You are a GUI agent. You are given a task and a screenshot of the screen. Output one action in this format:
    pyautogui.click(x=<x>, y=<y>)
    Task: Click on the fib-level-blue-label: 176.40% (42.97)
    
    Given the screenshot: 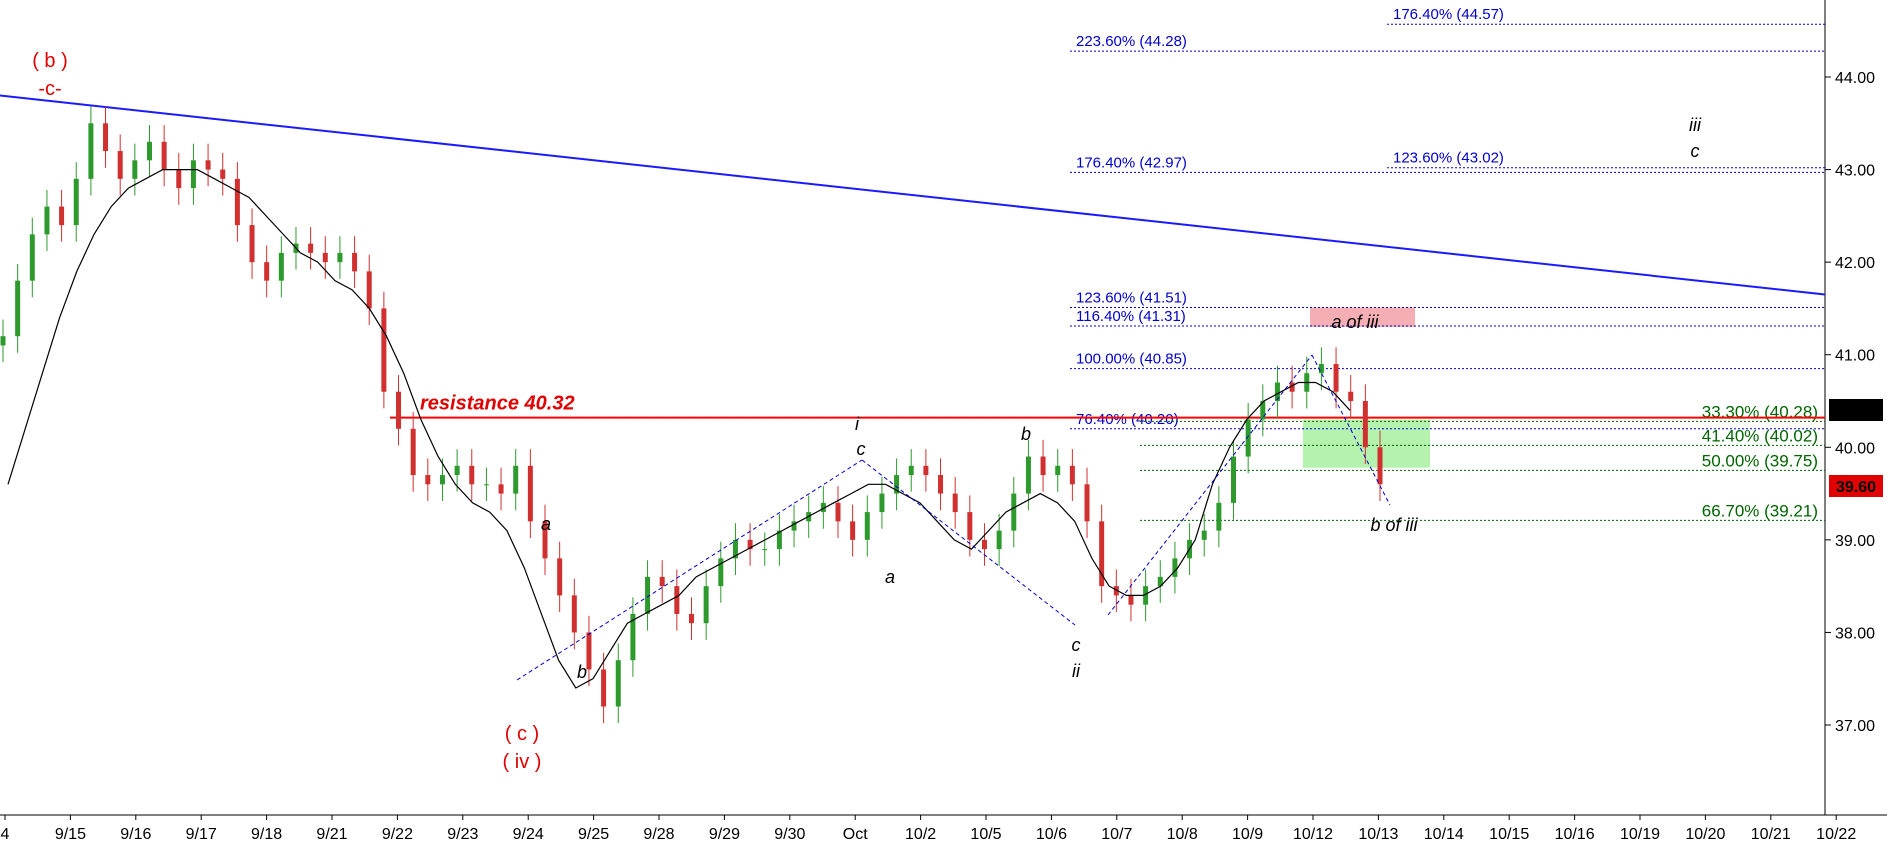 What is the action you would take?
    pyautogui.click(x=1131, y=162)
    